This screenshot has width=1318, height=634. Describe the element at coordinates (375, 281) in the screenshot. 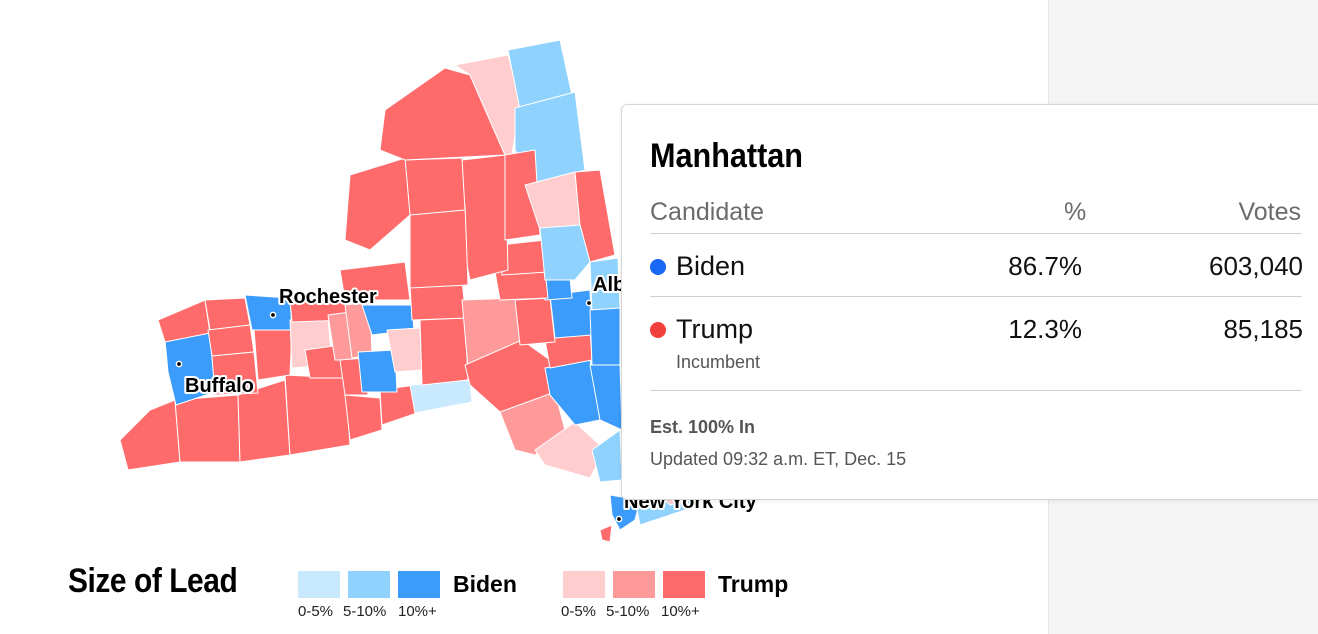

I see `county-oswego` at that location.